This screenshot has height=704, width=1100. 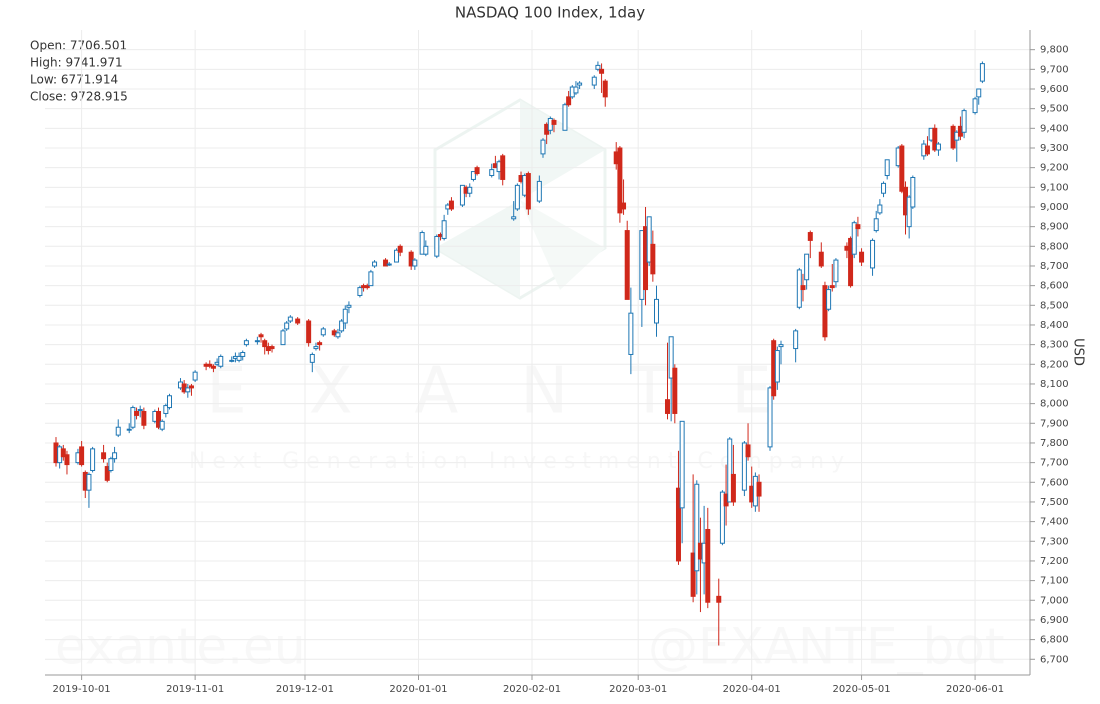 I want to click on watermark-logo, so click(x=562, y=150).